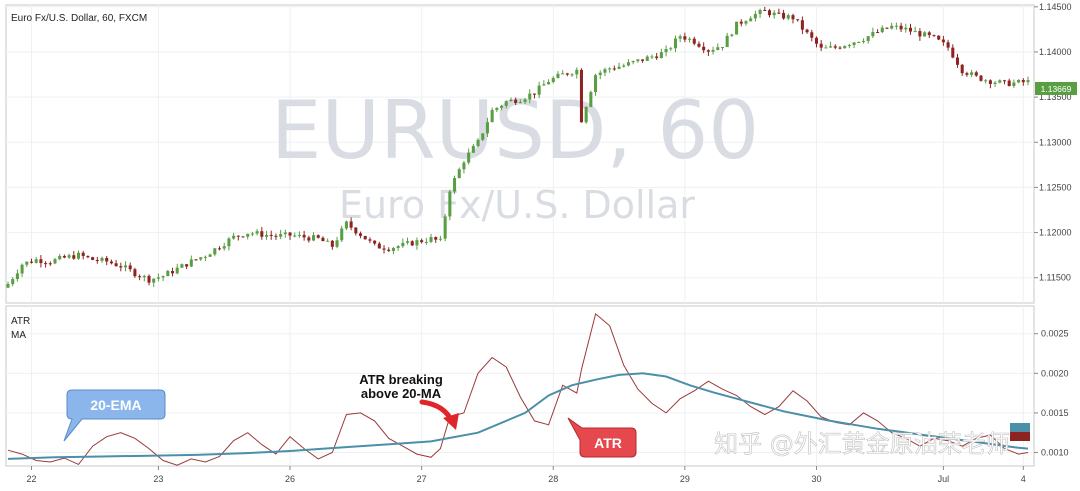 This screenshot has height=491, width=1080. I want to click on price-y-tick-label: 1.14000, so click(1055, 52).